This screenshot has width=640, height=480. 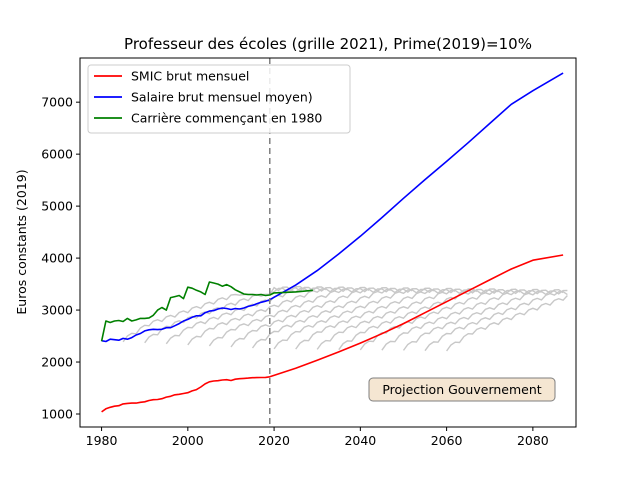 I want to click on y-axis: 1000 2000 3000 4000 5000 6000 7000, so click(x=60, y=258).